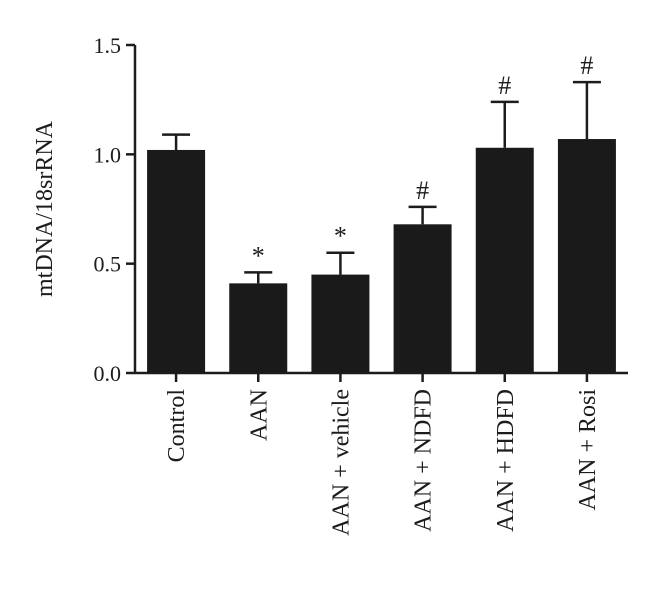 Image resolution: width=660 pixels, height=613 pixels. Describe the element at coordinates (108, 154) in the screenshot. I see `y-tick-label: 1.0` at that location.